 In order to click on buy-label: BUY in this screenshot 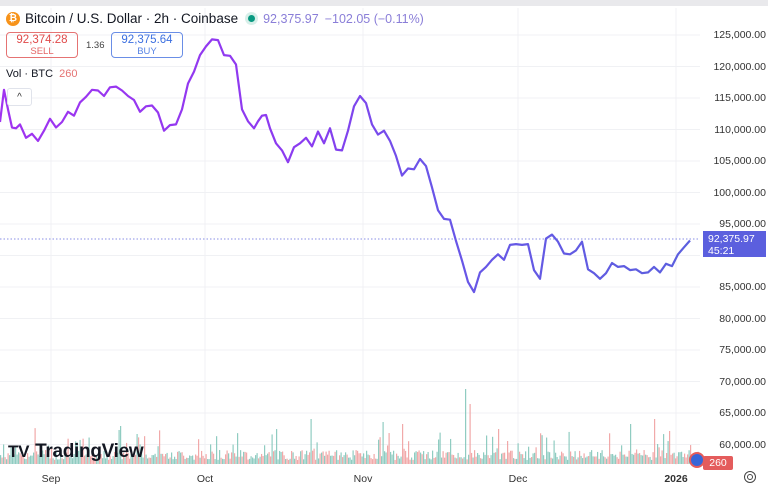, I will do `click(147, 51)`.